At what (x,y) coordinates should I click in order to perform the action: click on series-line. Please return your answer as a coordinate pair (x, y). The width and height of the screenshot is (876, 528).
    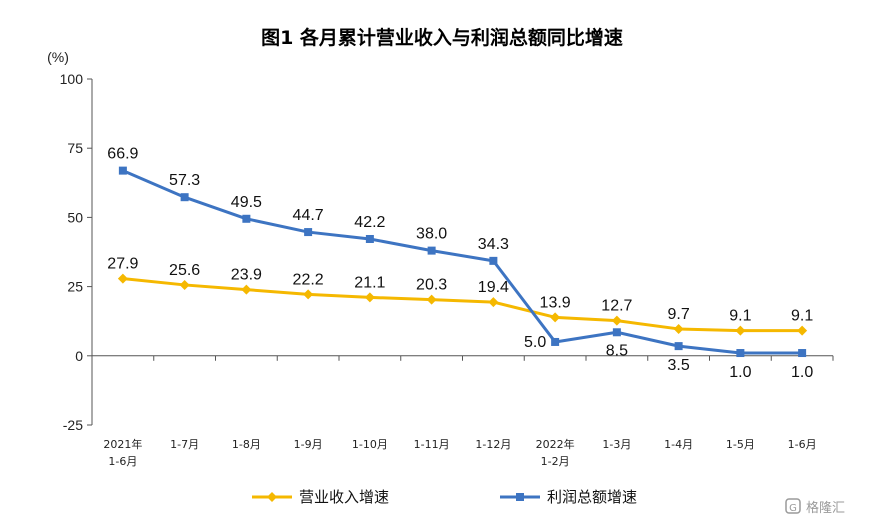
    Looking at the image, I should click on (462, 305).